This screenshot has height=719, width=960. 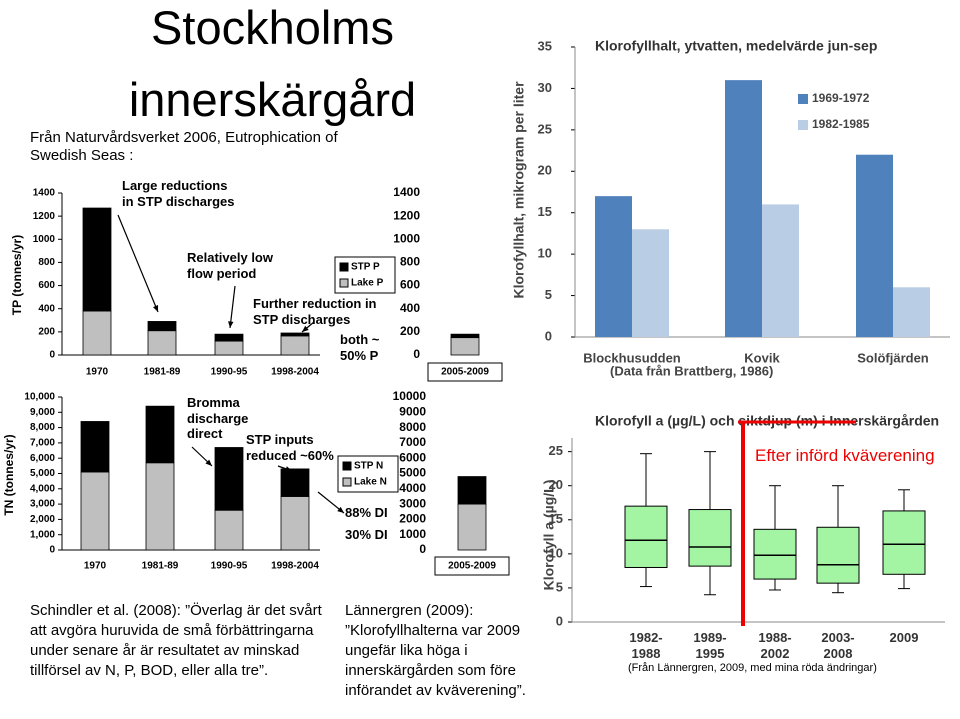 What do you see at coordinates (412, 488) in the screenshot?
I see `y2-tick-label: 4000` at bounding box center [412, 488].